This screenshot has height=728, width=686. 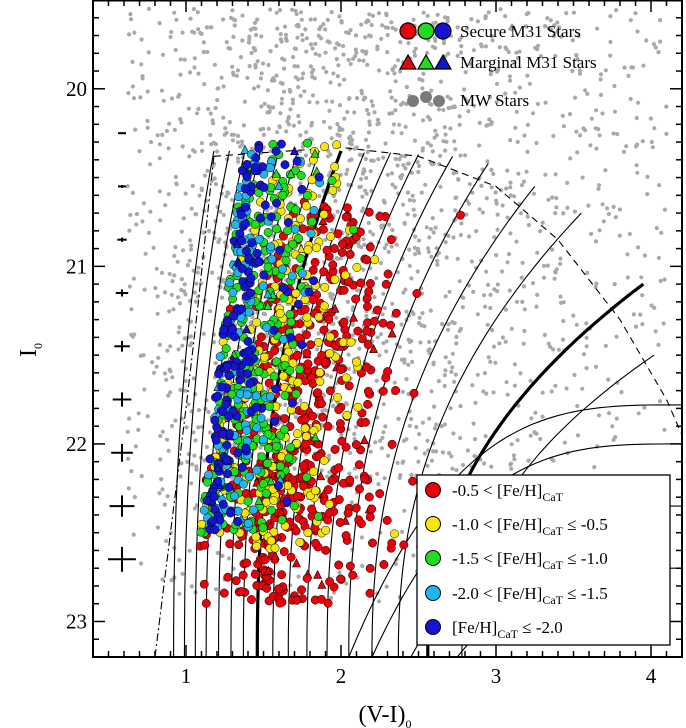 What do you see at coordinates (186, 676) in the screenshot?
I see `x-tick-label: 1` at bounding box center [186, 676].